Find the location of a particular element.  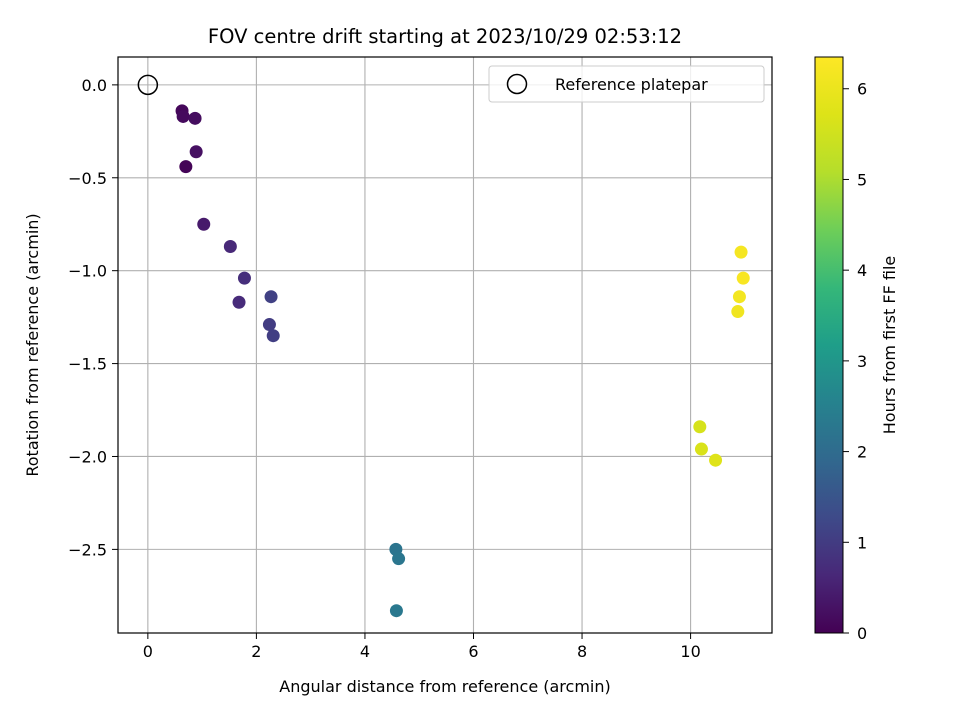

y-tick-label: 0.0 is located at coordinates (94, 85).